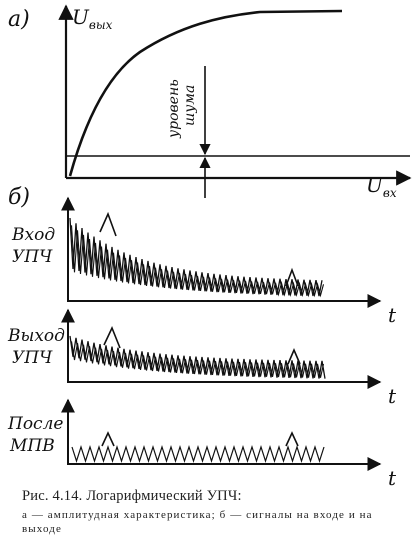 The width and height of the screenshot is (419, 555). What do you see at coordinates (36, 336) in the screenshot?
I see `row-output-label-1: Выход` at bounding box center [36, 336].